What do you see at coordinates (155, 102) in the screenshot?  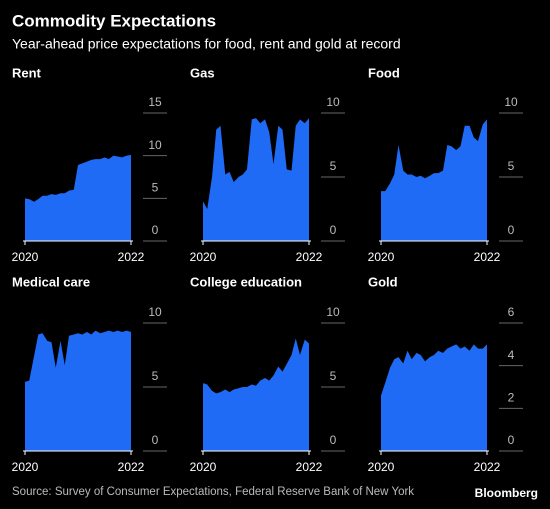 I see `y-tick-label: 15` at bounding box center [155, 102].